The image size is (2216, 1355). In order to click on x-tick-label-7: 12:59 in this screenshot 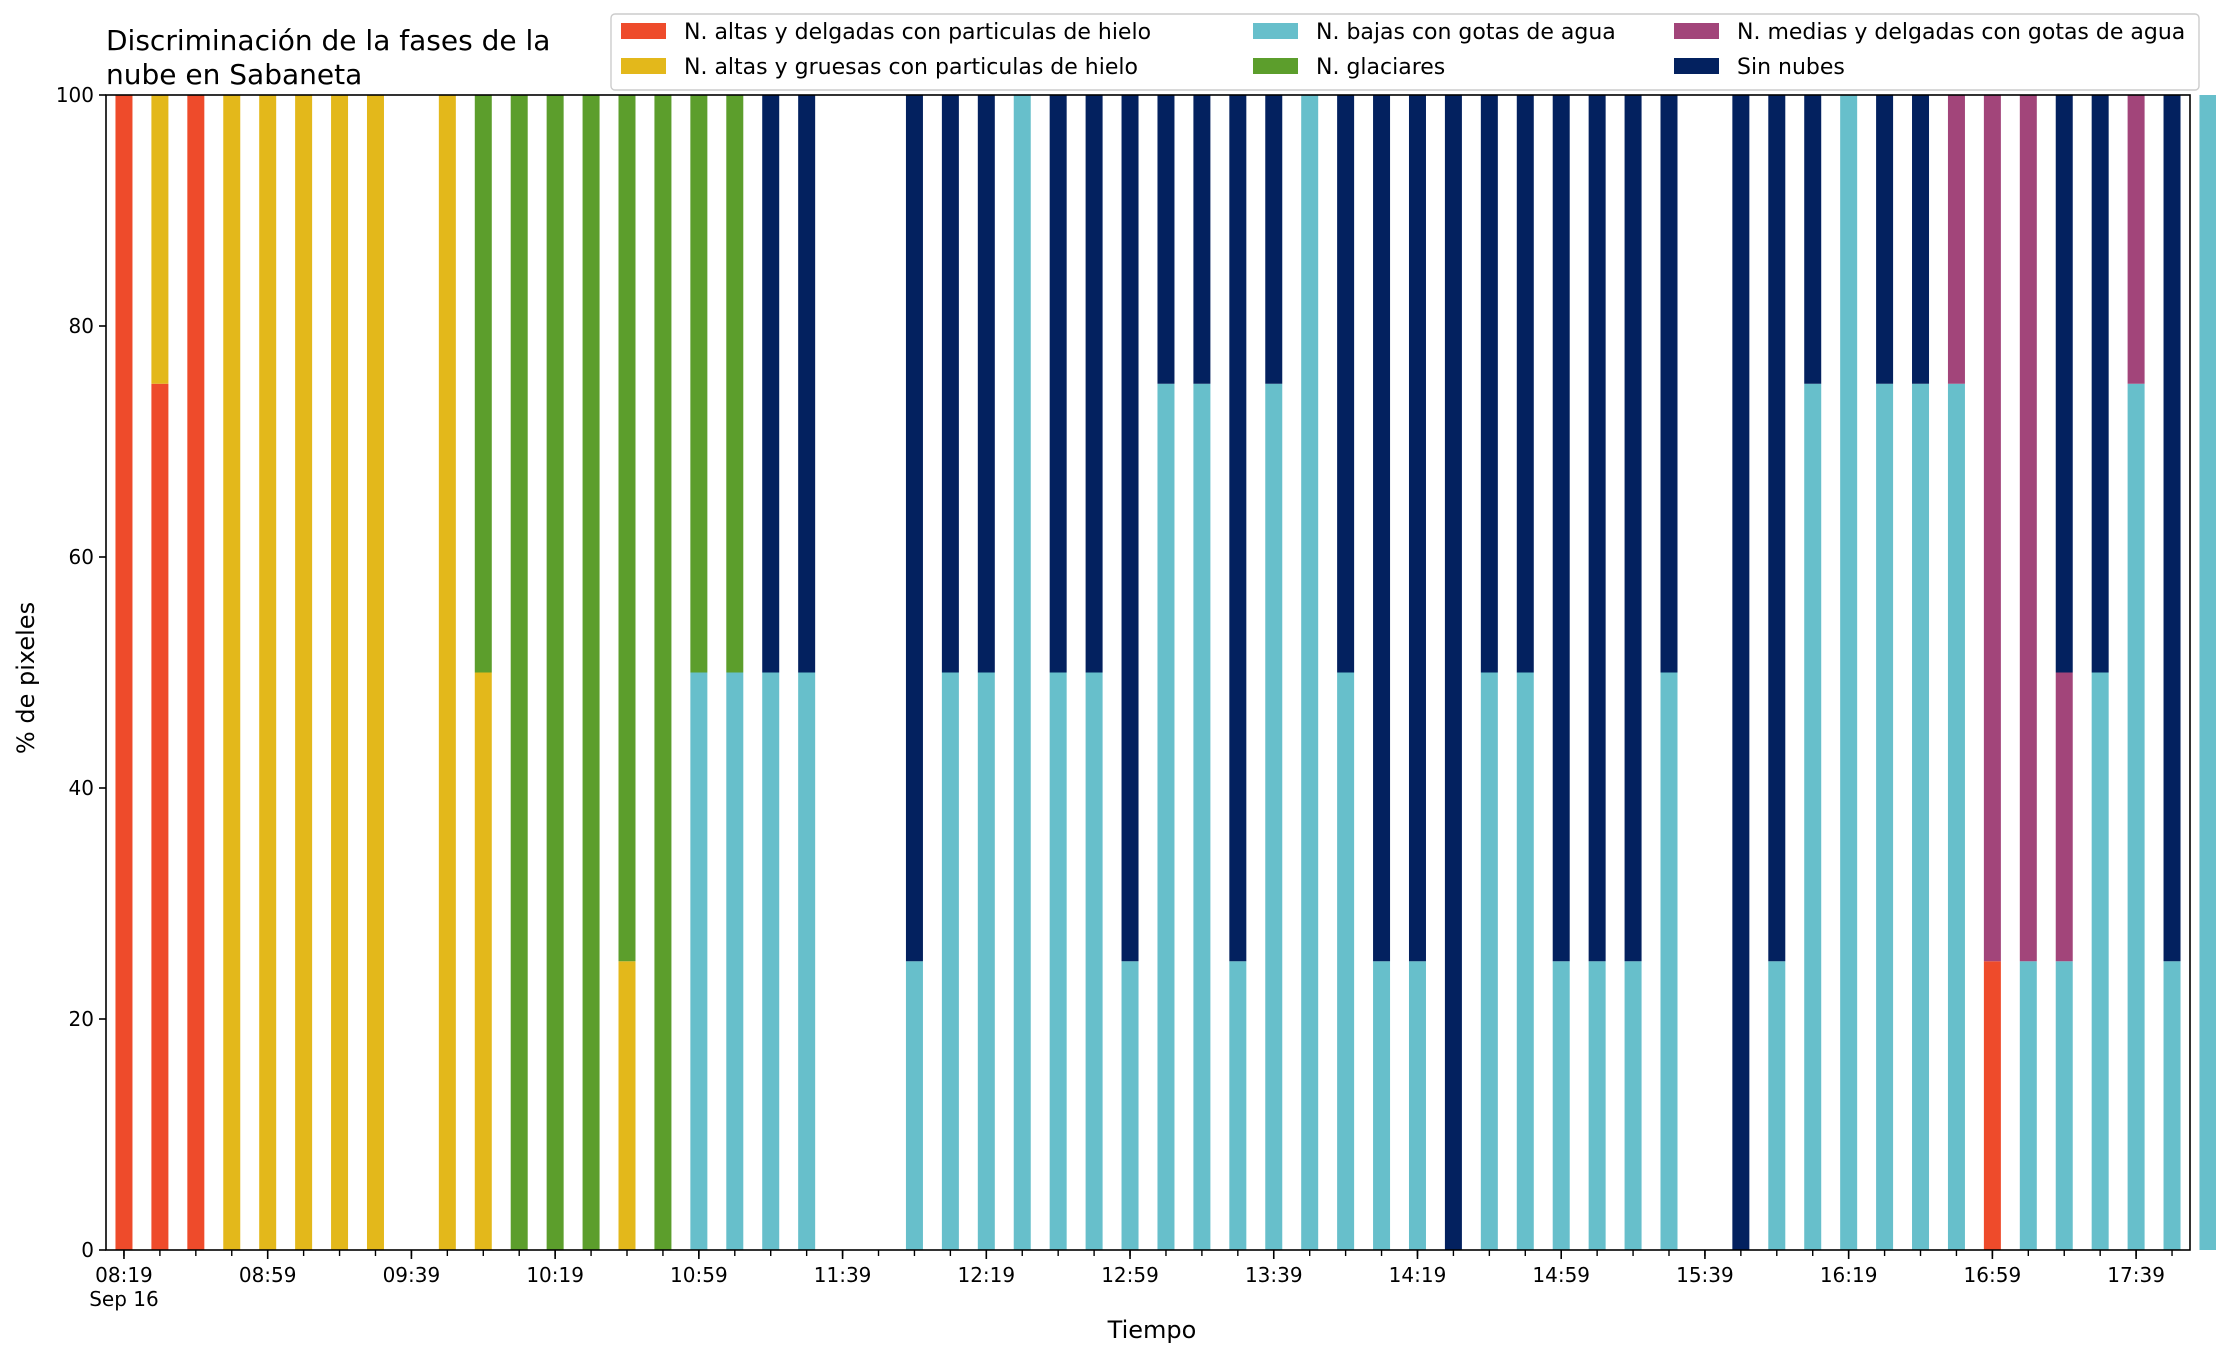, I will do `click(1130, 1275)`.